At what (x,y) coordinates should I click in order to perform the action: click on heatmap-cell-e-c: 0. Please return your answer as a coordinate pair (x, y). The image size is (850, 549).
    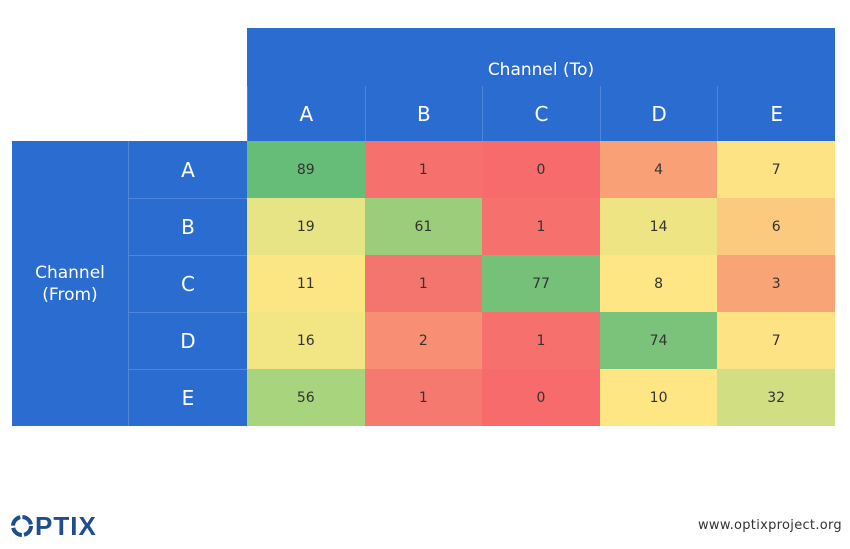
    Looking at the image, I should click on (541, 397).